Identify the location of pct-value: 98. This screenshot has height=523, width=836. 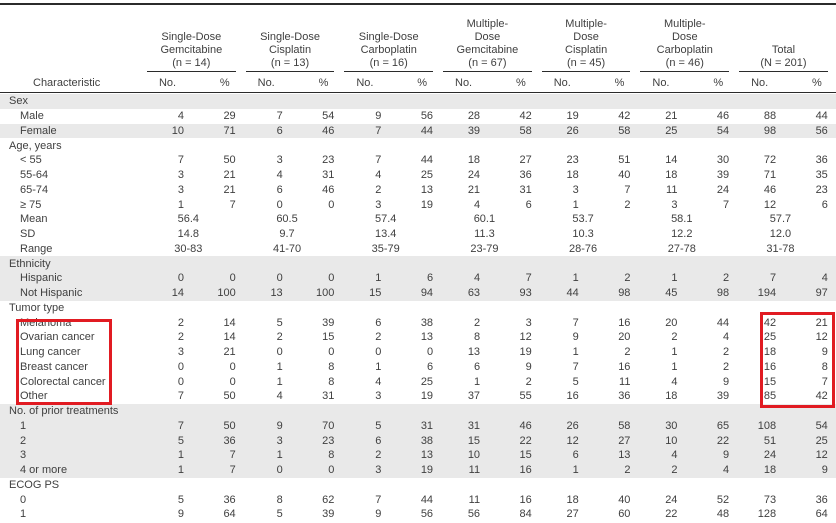
(723, 293).